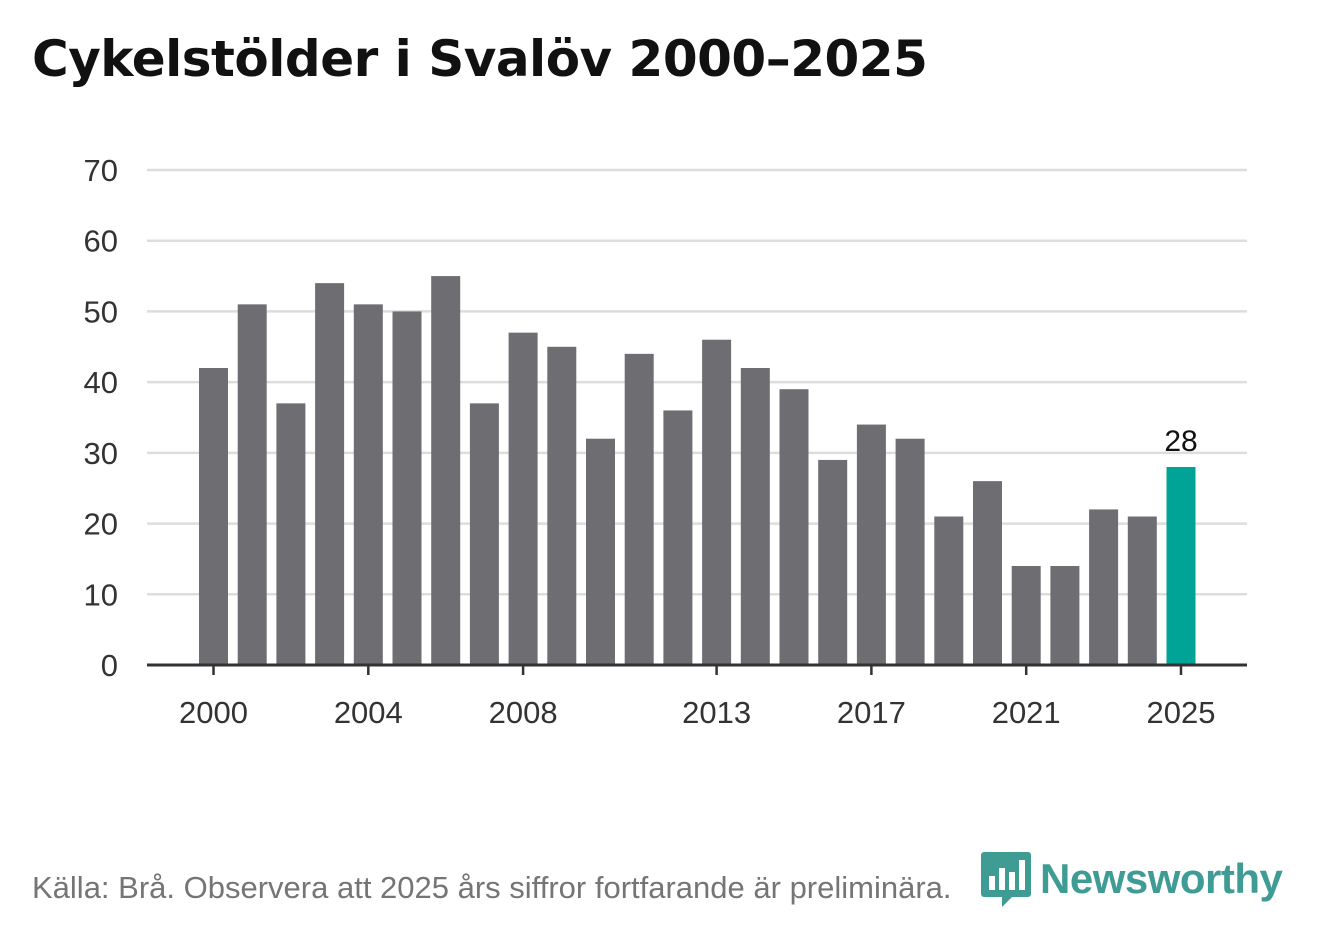 This screenshot has height=939, width=1322. What do you see at coordinates (480, 59) in the screenshot?
I see `page-title: Cykelstölder i Svalöv 2000–2025` at bounding box center [480, 59].